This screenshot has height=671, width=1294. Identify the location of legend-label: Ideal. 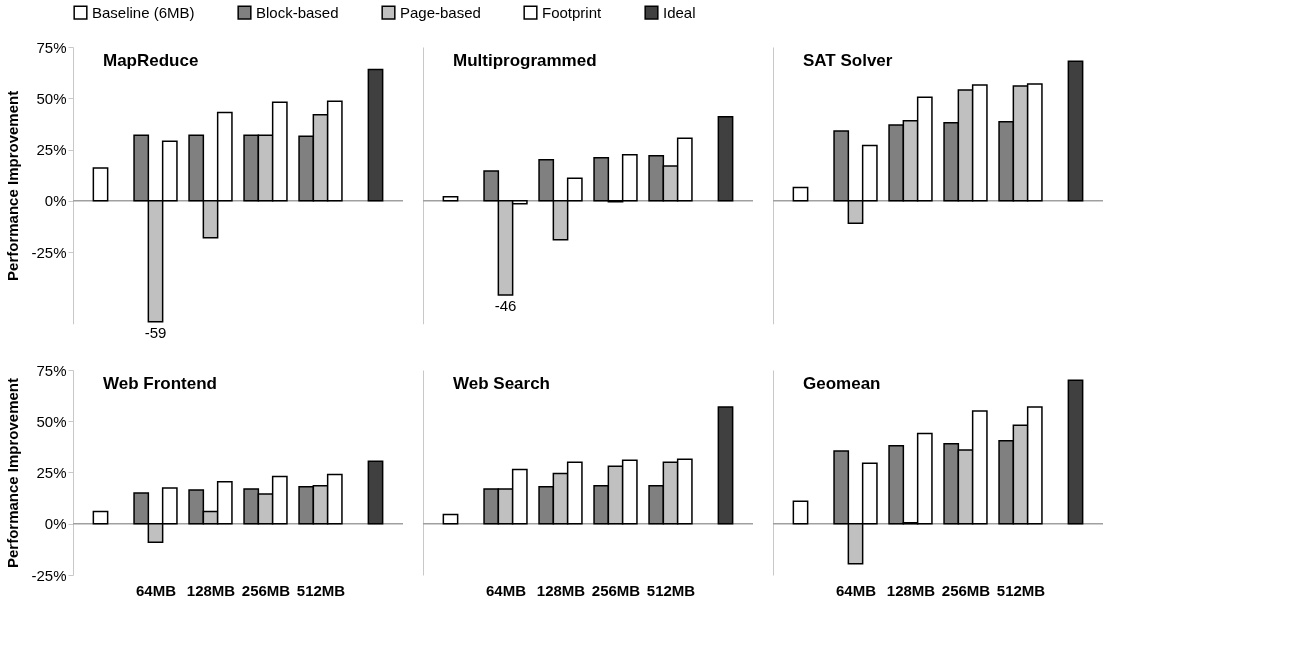
(679, 12).